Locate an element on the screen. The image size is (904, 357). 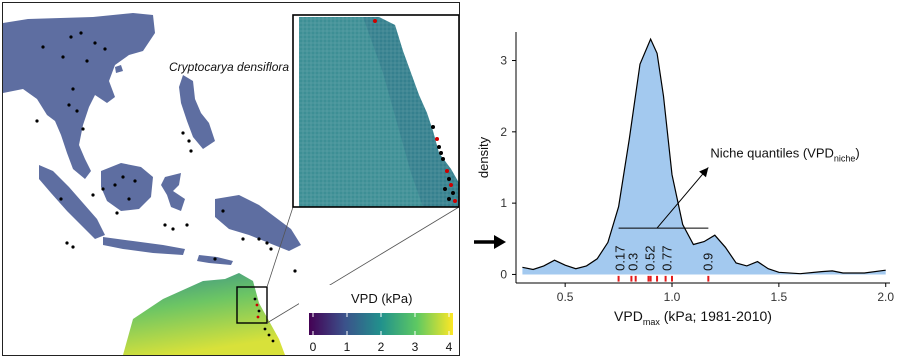
inset-frame is located at coordinates (375, 111).